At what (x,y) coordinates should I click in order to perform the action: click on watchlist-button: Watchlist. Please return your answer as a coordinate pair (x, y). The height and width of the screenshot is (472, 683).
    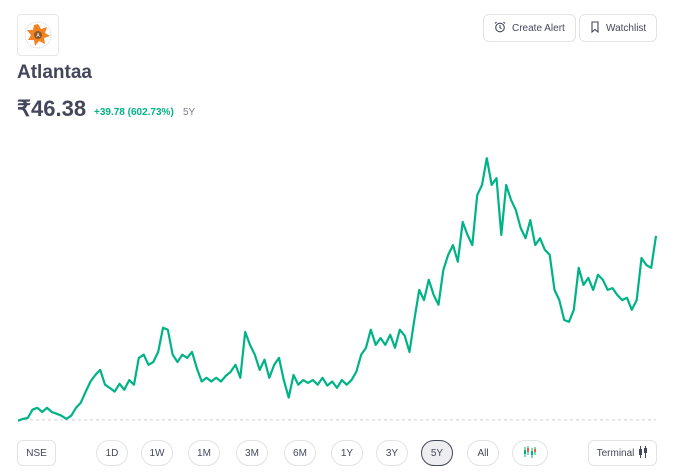
    Looking at the image, I should click on (618, 28).